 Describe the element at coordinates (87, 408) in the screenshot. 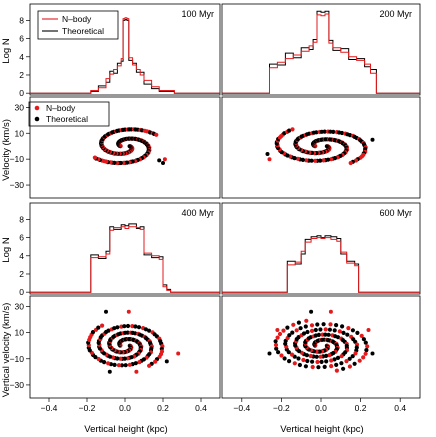

I see `xtick-label-c0-1: −0.2` at that location.